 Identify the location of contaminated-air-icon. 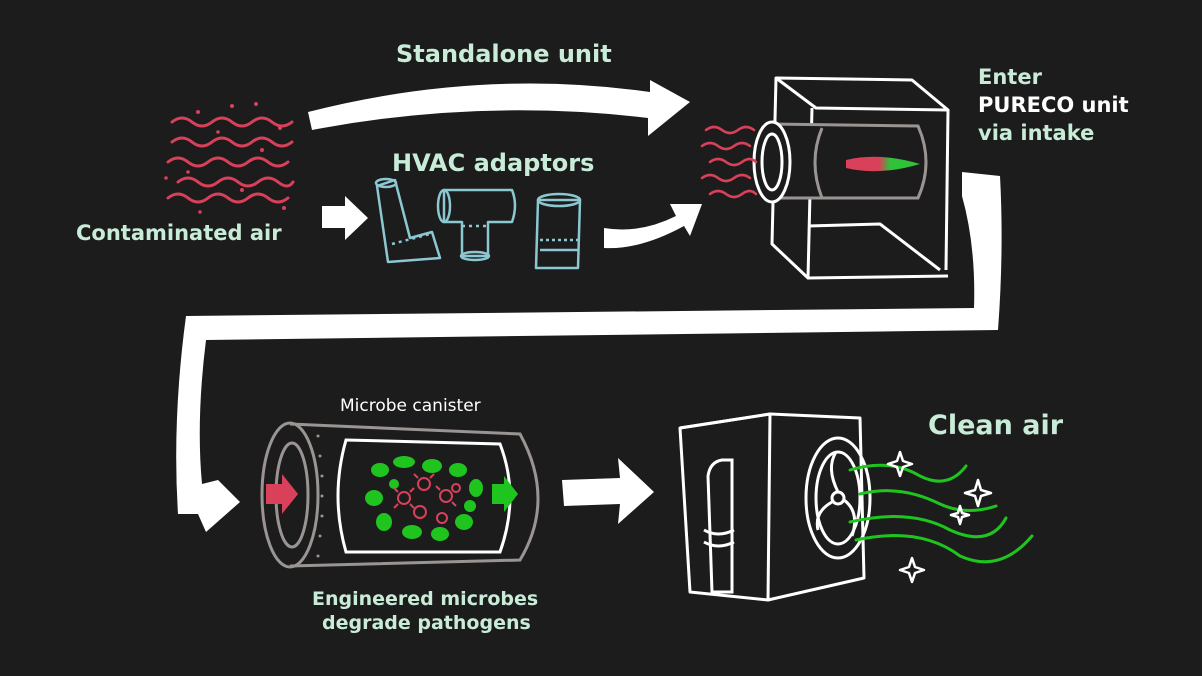
(230, 160).